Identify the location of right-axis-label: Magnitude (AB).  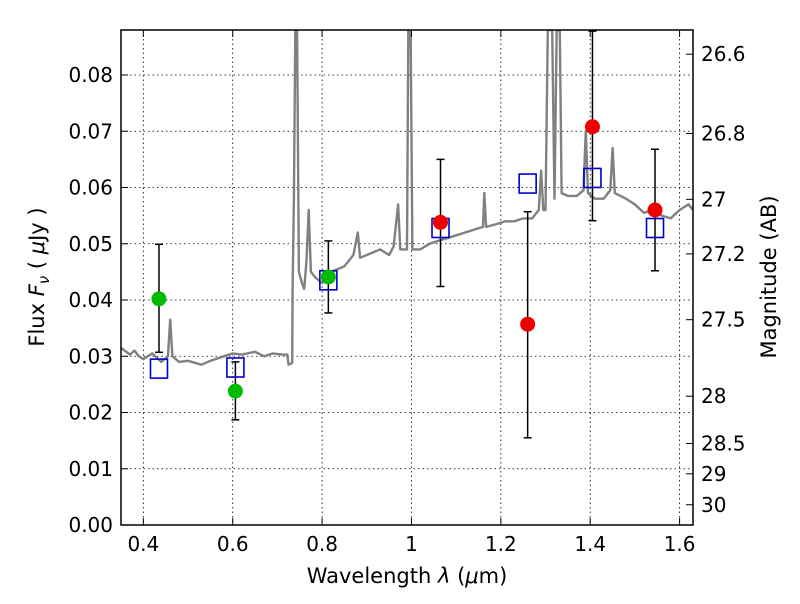
(769, 276).